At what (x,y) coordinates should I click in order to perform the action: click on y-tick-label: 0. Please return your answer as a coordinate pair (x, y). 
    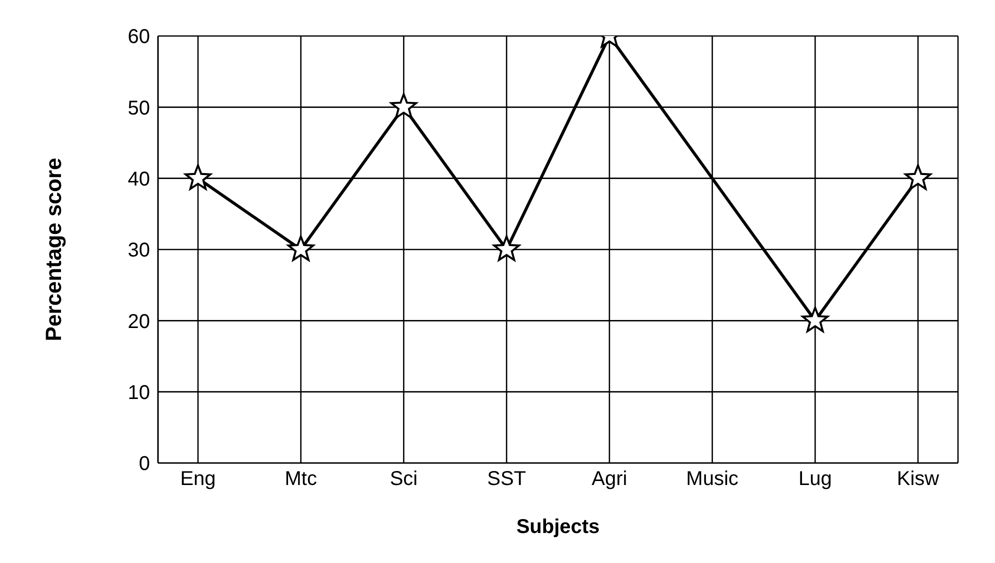
    Looking at the image, I should click on (144, 464).